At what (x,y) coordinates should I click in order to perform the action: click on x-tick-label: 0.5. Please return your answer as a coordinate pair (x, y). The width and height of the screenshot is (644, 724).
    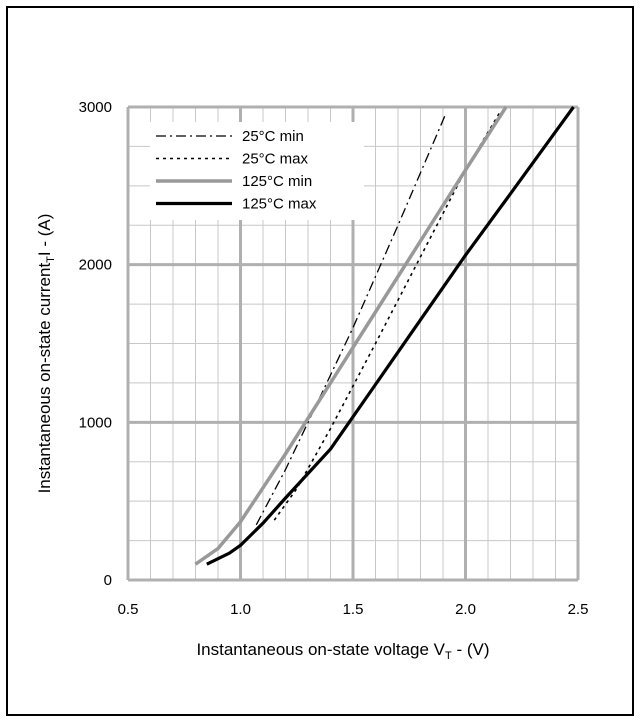
    Looking at the image, I should click on (128, 609).